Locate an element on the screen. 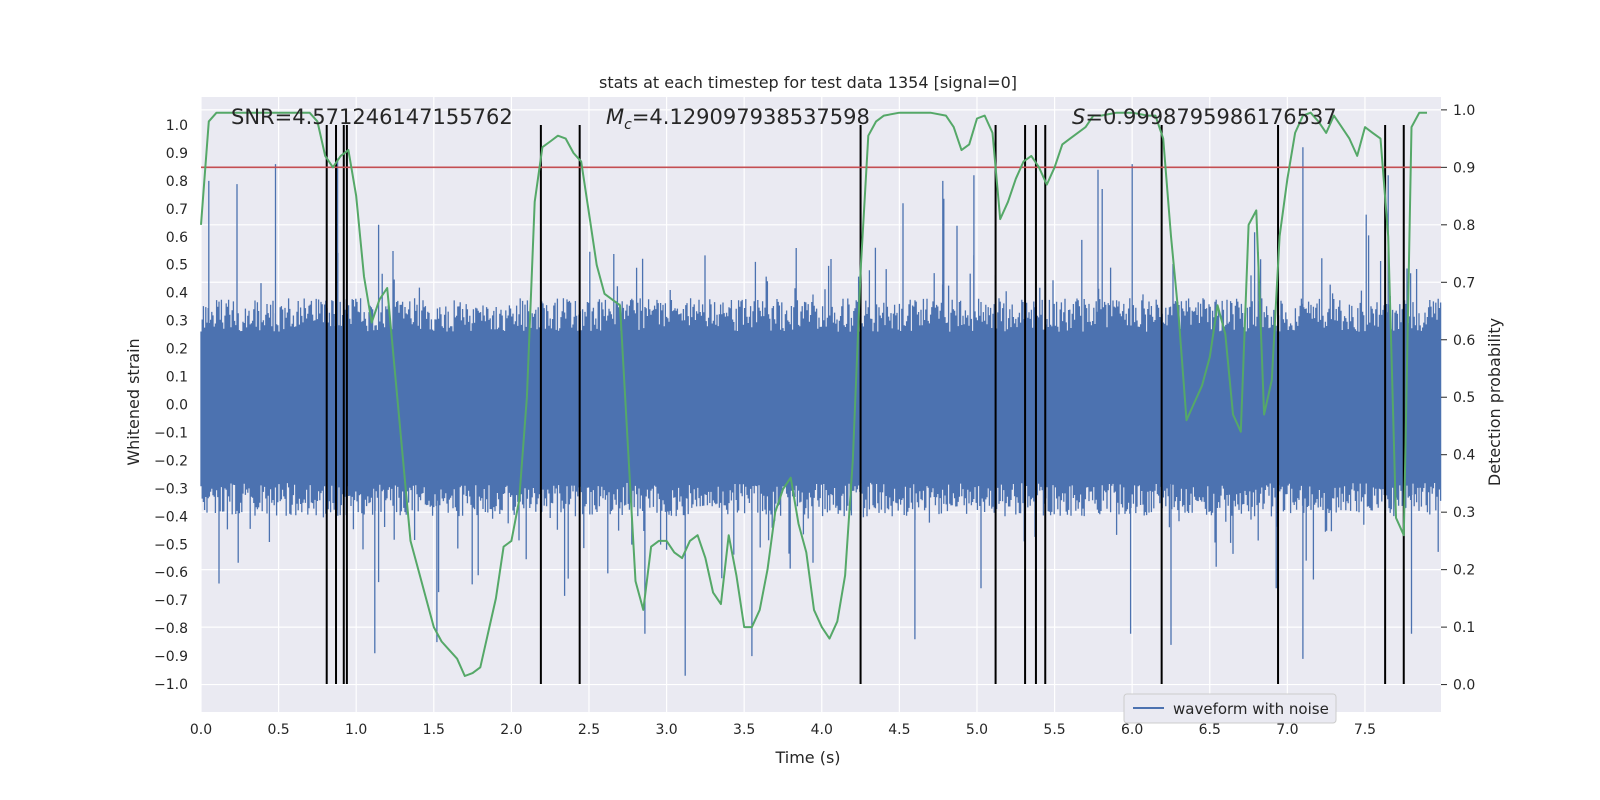 Image resolution: width=1600 pixels, height=800 pixels. x-tick-label: 6.5 is located at coordinates (1210, 730).